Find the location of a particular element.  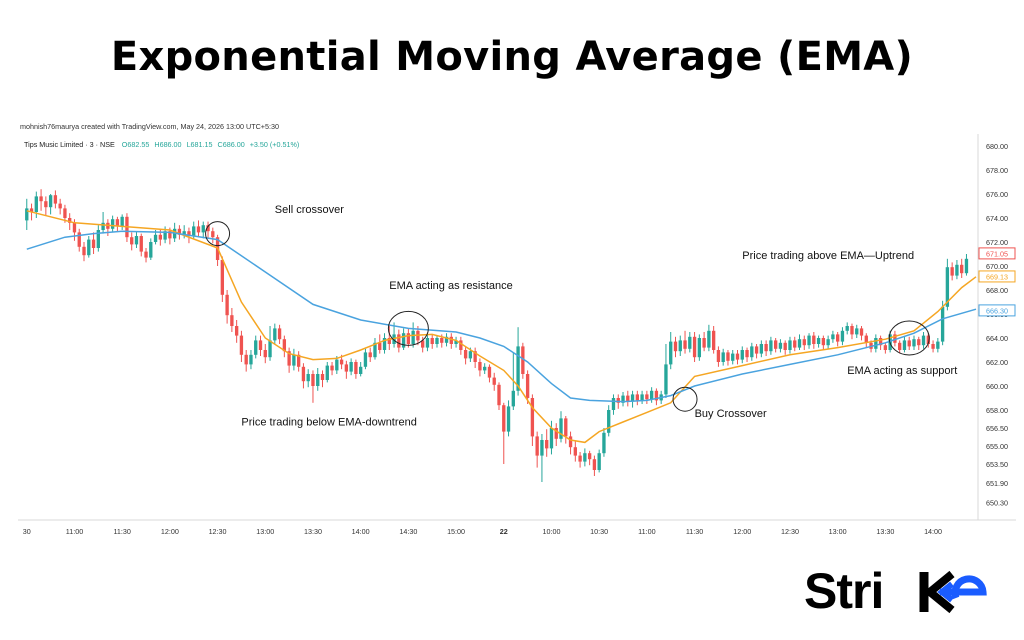

price-tick-label: 662.00 is located at coordinates (997, 362).